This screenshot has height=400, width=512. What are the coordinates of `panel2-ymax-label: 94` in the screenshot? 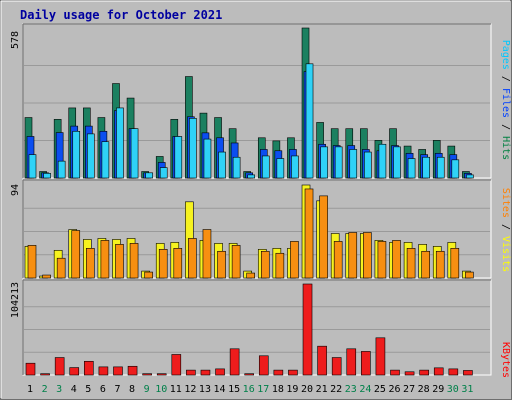 It's located at (15, 190).